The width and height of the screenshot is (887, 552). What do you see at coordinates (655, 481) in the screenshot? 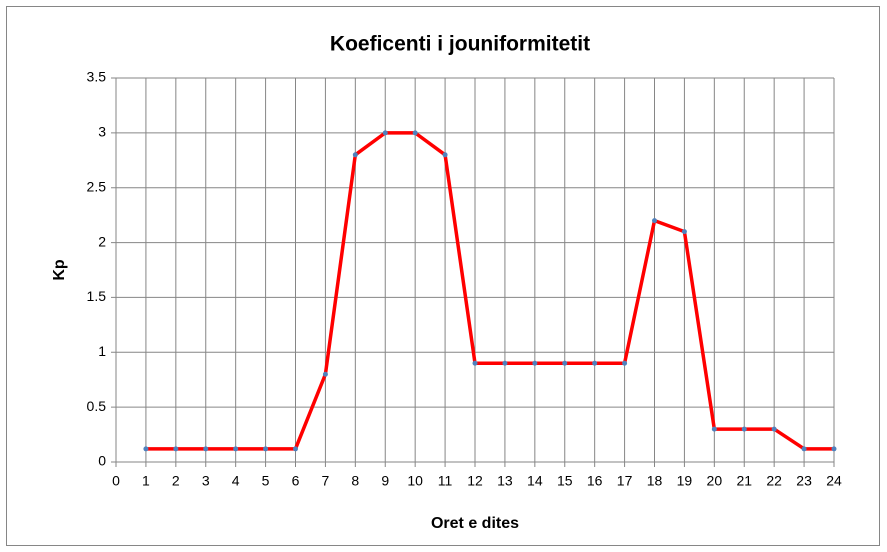
I see `x-tick-label: 18` at bounding box center [655, 481].